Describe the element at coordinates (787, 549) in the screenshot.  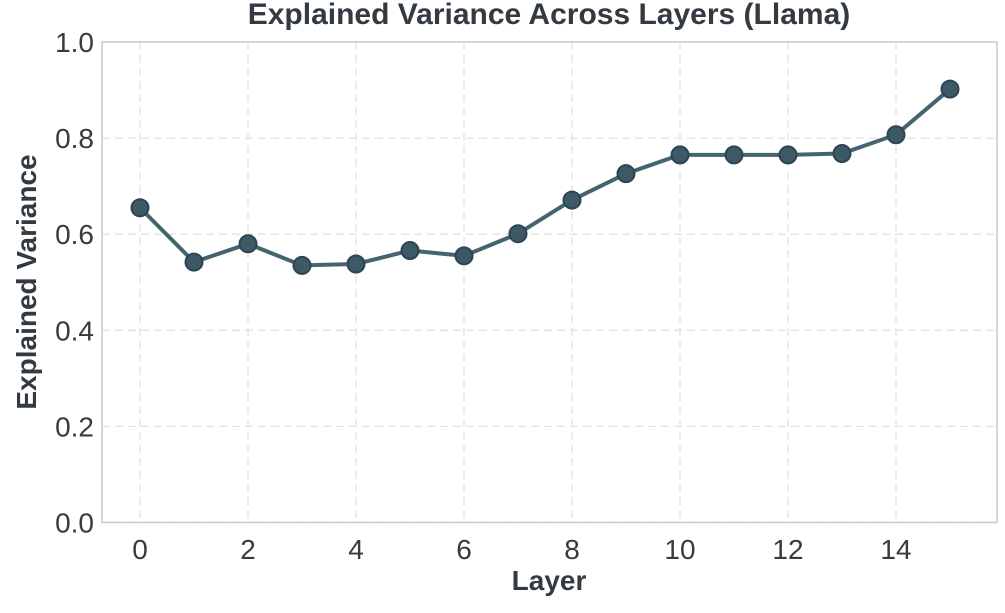
I see `x-tick-label: 12` at that location.